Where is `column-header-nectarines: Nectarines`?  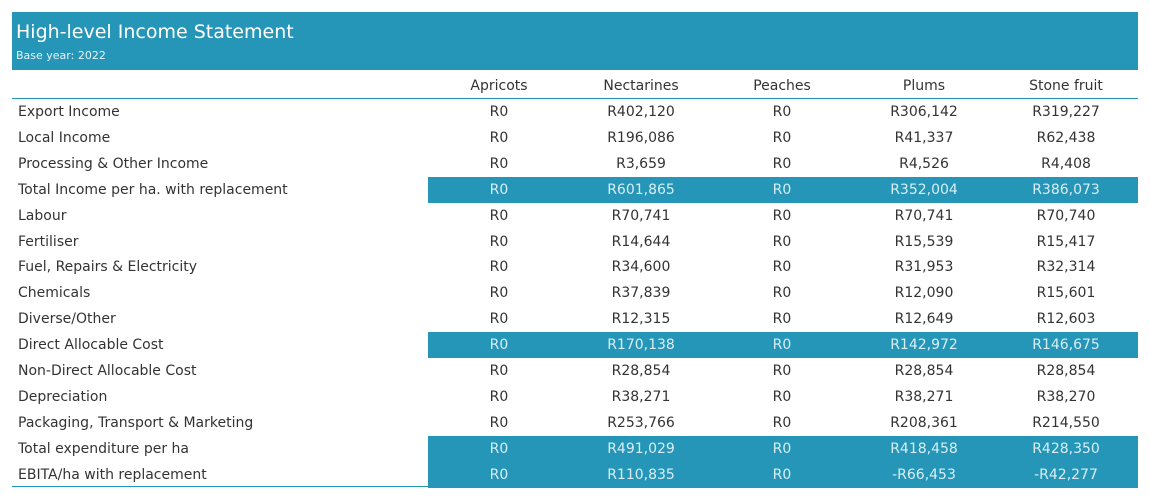
column-header-nectarines: Nectarines is located at coordinates (641, 86).